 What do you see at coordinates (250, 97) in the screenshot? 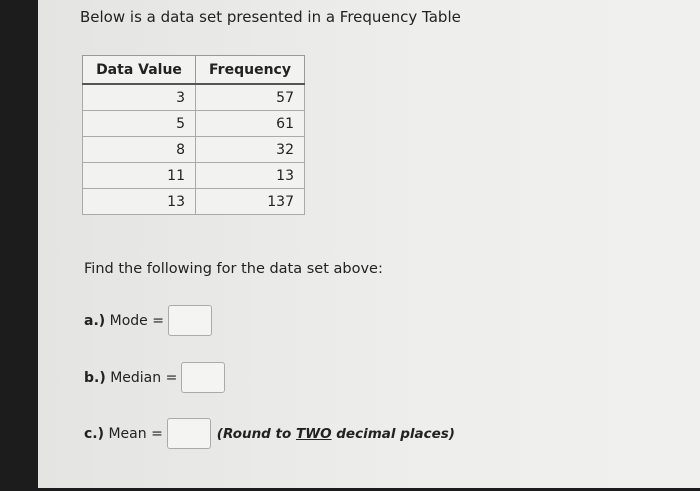
I see `frequency-cell: 57` at bounding box center [250, 97].